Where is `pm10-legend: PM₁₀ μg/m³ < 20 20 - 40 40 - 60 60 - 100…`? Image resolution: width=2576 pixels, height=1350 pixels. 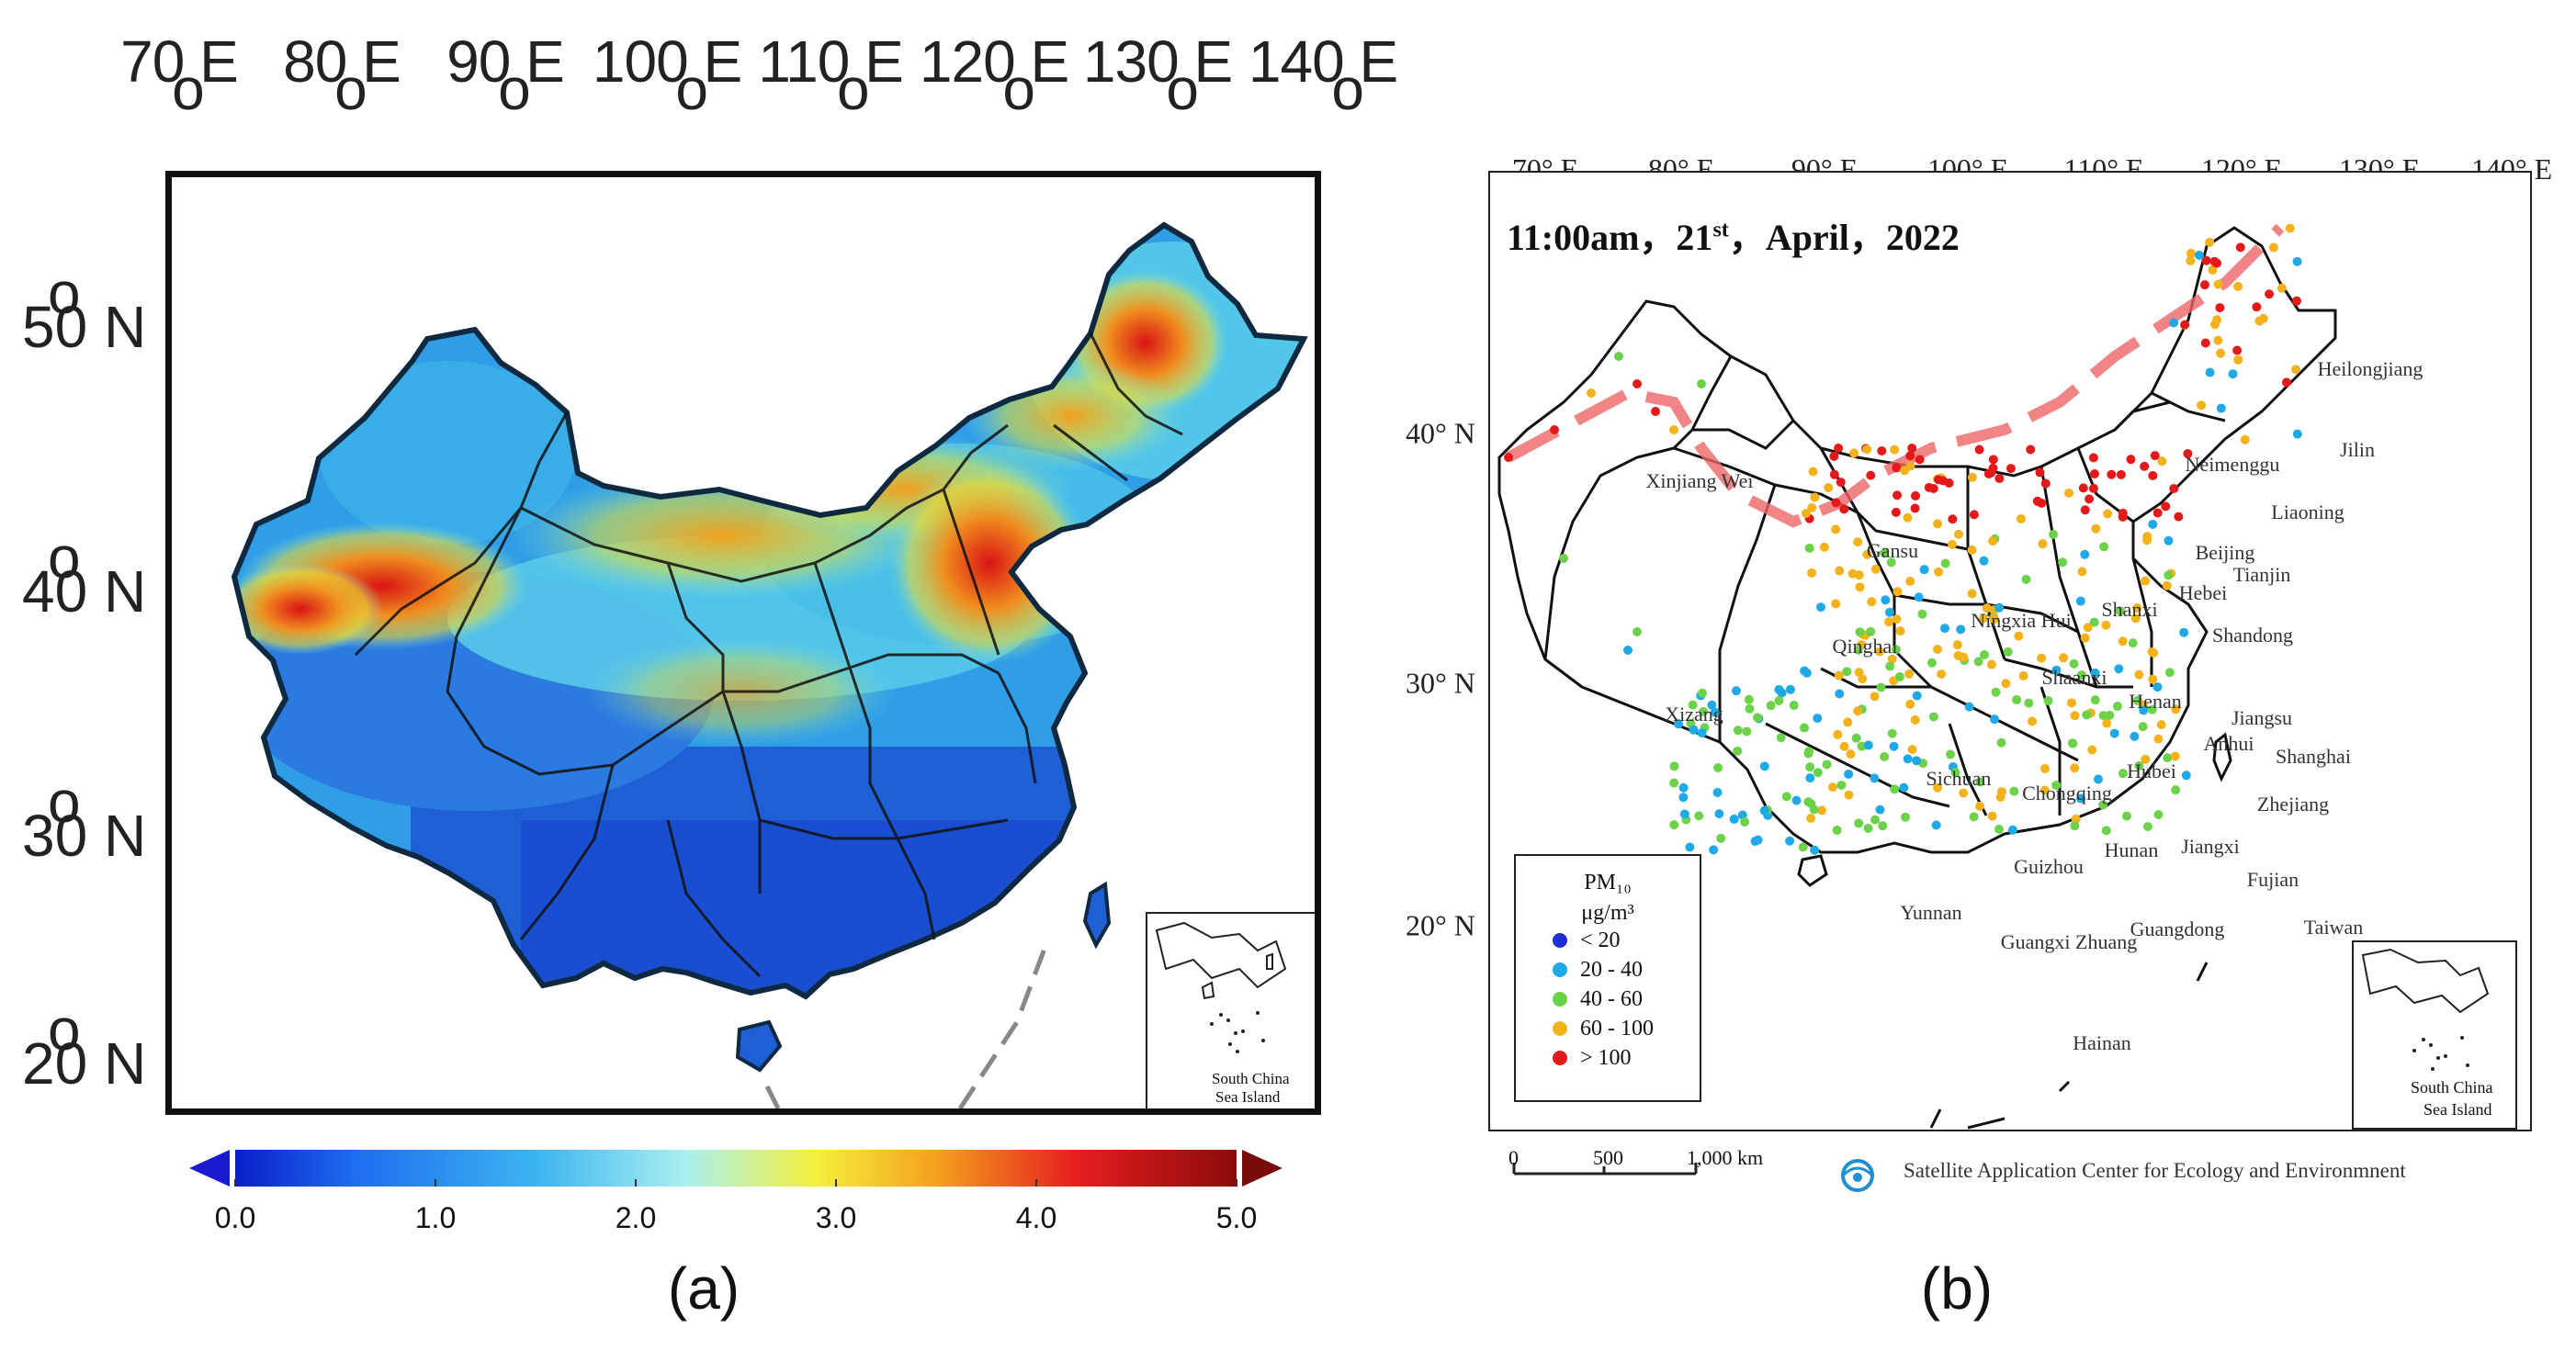
pm10-legend: PM₁₀ μg/m³ < 20 20 - 40 40 - 60 60 - 100… is located at coordinates (1607, 978).